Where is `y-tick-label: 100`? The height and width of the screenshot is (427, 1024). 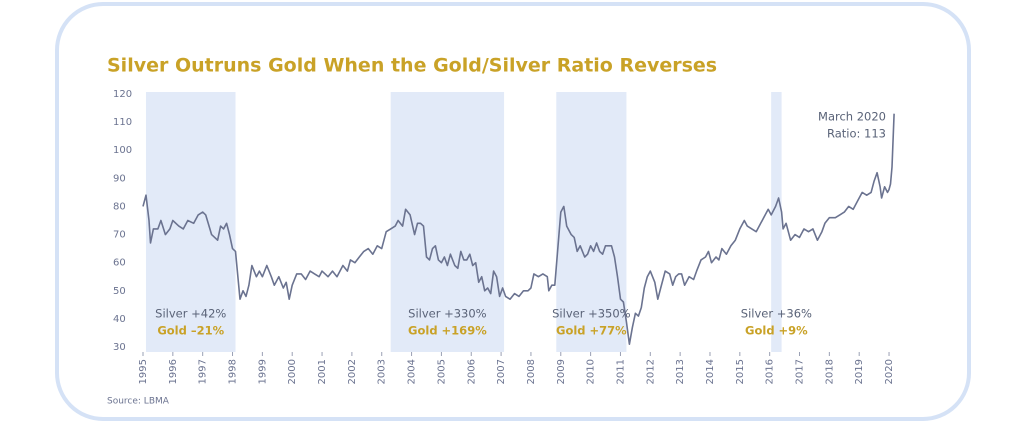
y-tick-label: 100 is located at coordinates (122, 150).